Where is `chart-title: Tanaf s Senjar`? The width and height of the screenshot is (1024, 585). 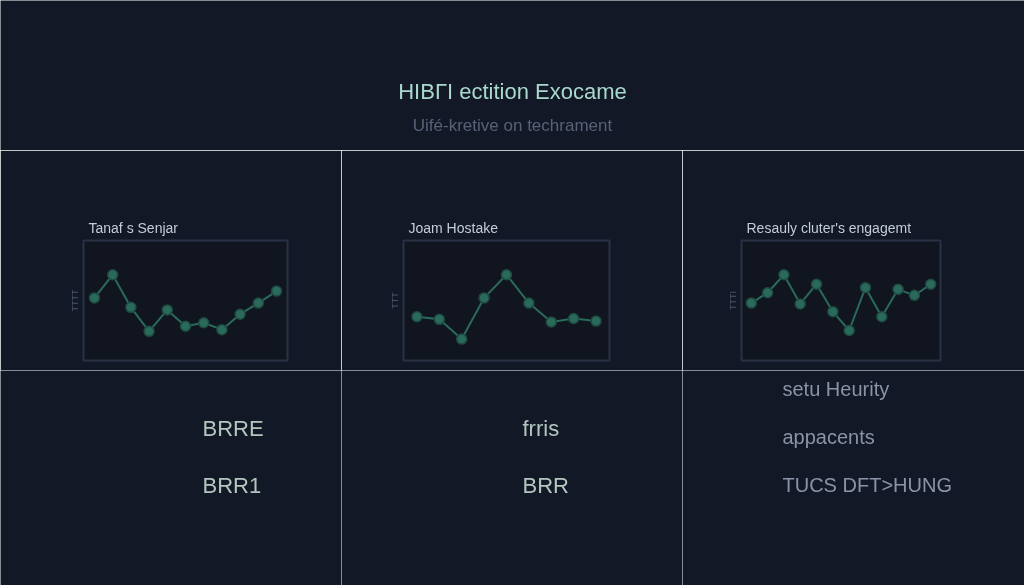
chart-title: Tanaf s Senjar is located at coordinates (133, 227).